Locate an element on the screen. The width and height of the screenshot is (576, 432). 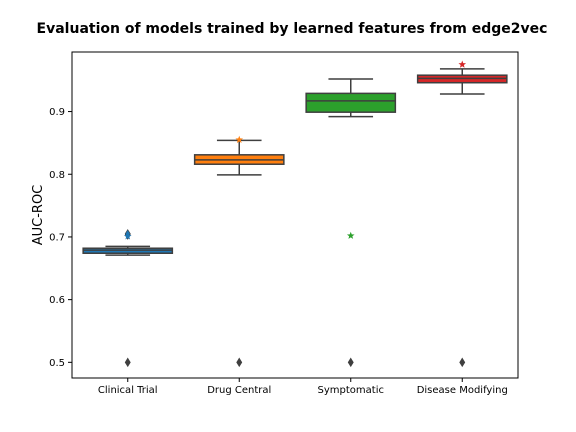
y-tick-label: 0.7 is located at coordinates (57, 237).